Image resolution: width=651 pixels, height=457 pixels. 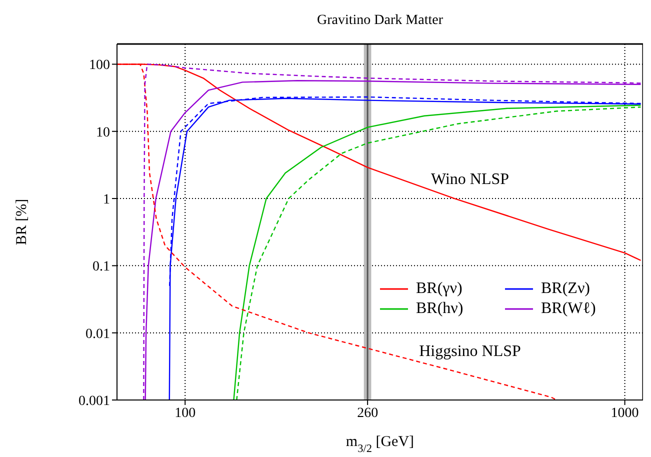 I want to click on y-tick-label: 100, so click(x=99, y=66).